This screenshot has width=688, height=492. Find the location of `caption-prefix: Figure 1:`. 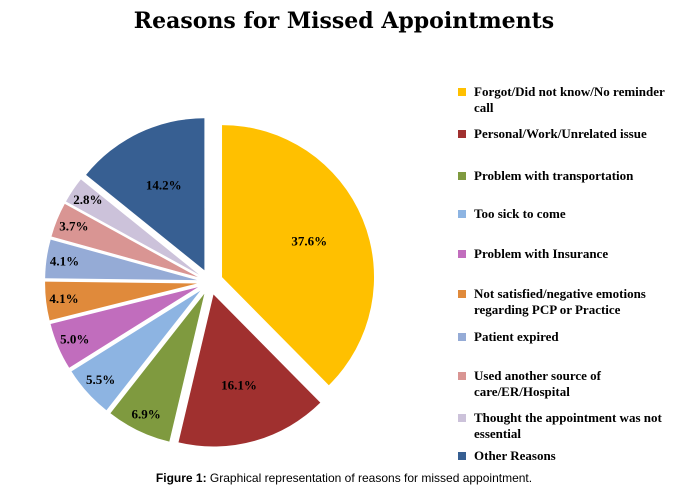

caption-prefix: Figure 1: is located at coordinates (181, 478).